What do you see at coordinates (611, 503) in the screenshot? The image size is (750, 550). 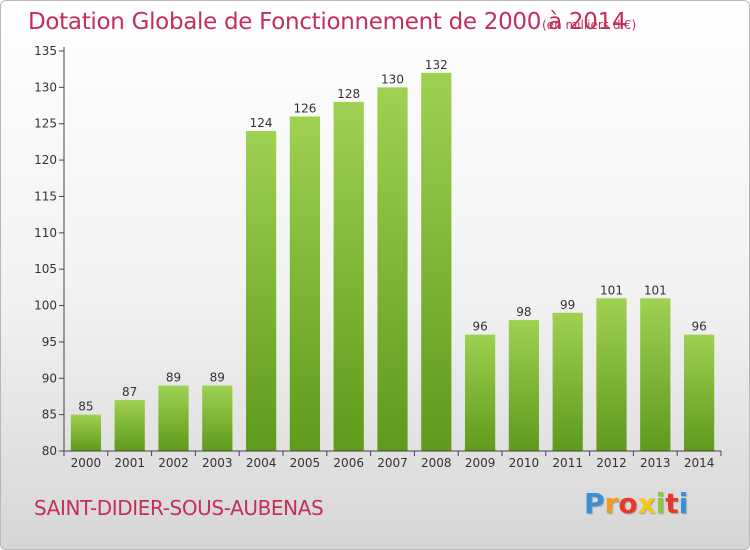 I see `logo-letter: r` at bounding box center [611, 503].